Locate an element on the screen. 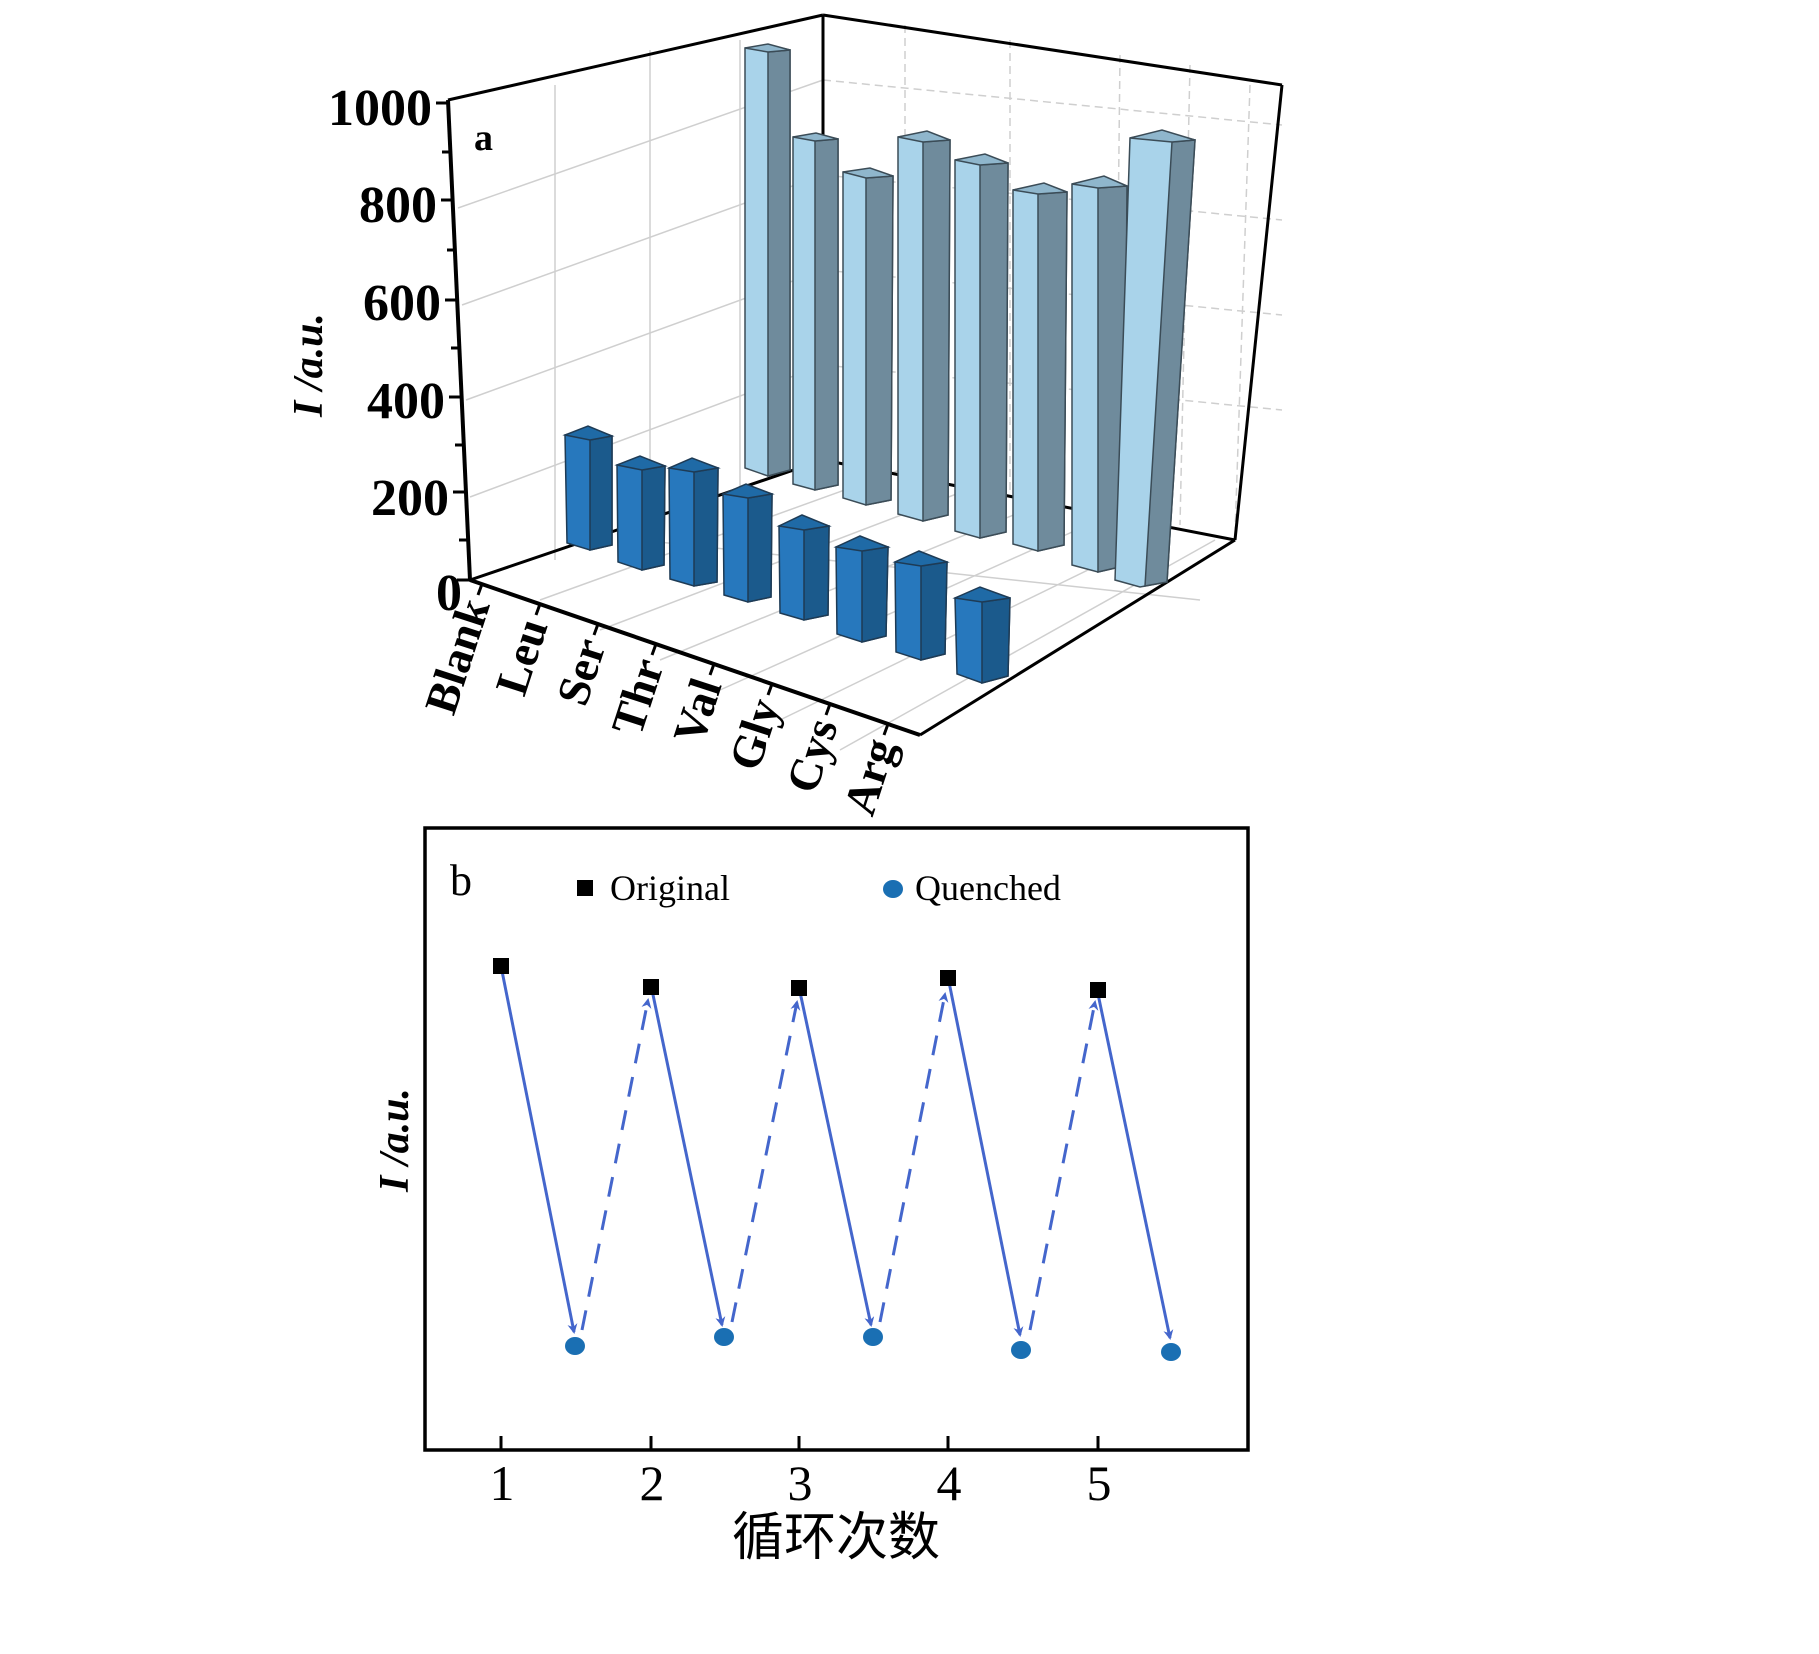 The image size is (1819, 1654). bar-front-leu is located at coordinates (641, 513).